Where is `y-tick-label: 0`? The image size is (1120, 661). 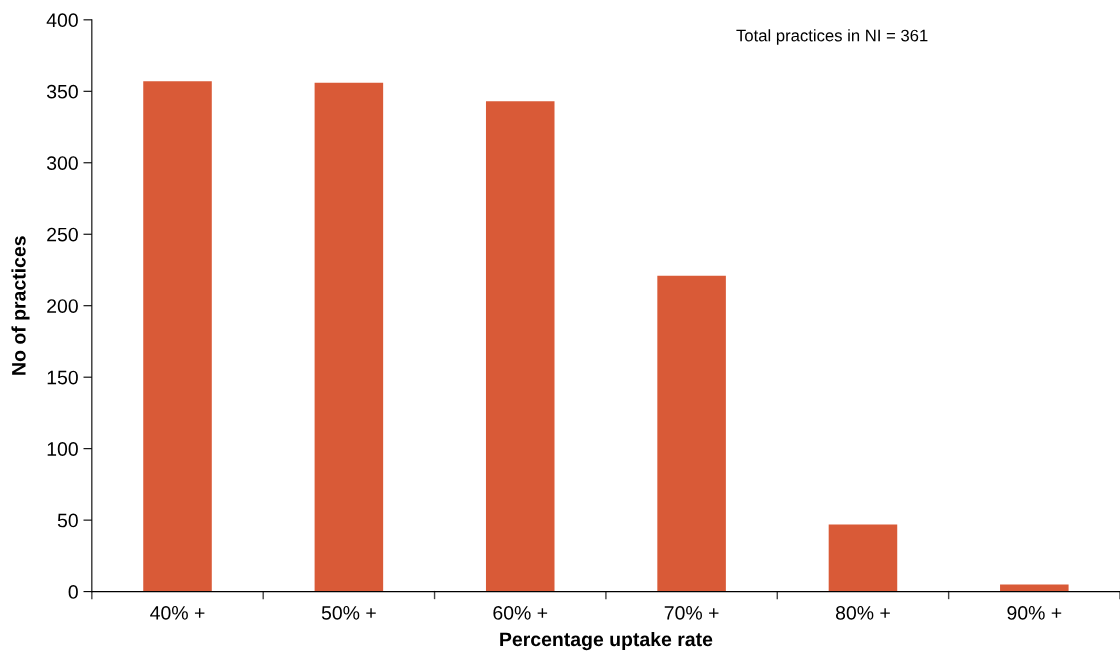 y-tick-label: 0 is located at coordinates (73, 592).